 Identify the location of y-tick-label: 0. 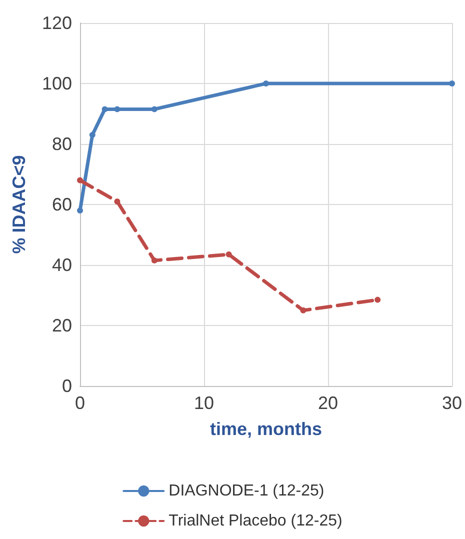
(67, 386).